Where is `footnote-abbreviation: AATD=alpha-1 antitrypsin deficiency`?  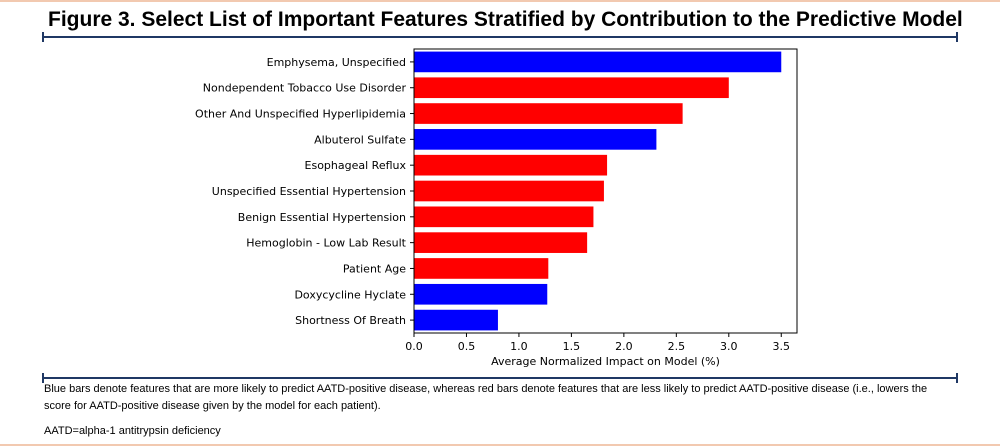 footnote-abbreviation: AATD=alpha-1 antitrypsin deficiency is located at coordinates (132, 431).